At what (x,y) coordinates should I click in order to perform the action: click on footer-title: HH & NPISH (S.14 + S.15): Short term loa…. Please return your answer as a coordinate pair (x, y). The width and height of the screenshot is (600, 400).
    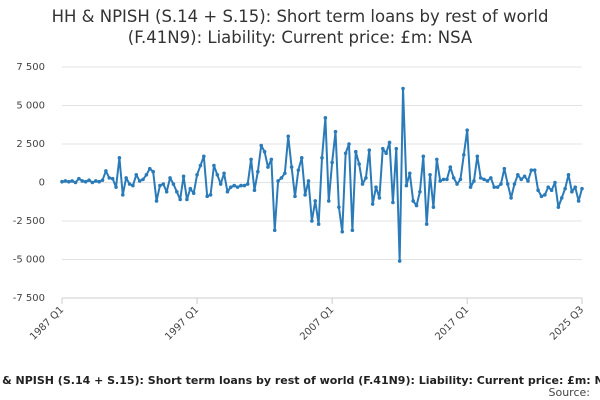
    Looking at the image, I should click on (300, 380).